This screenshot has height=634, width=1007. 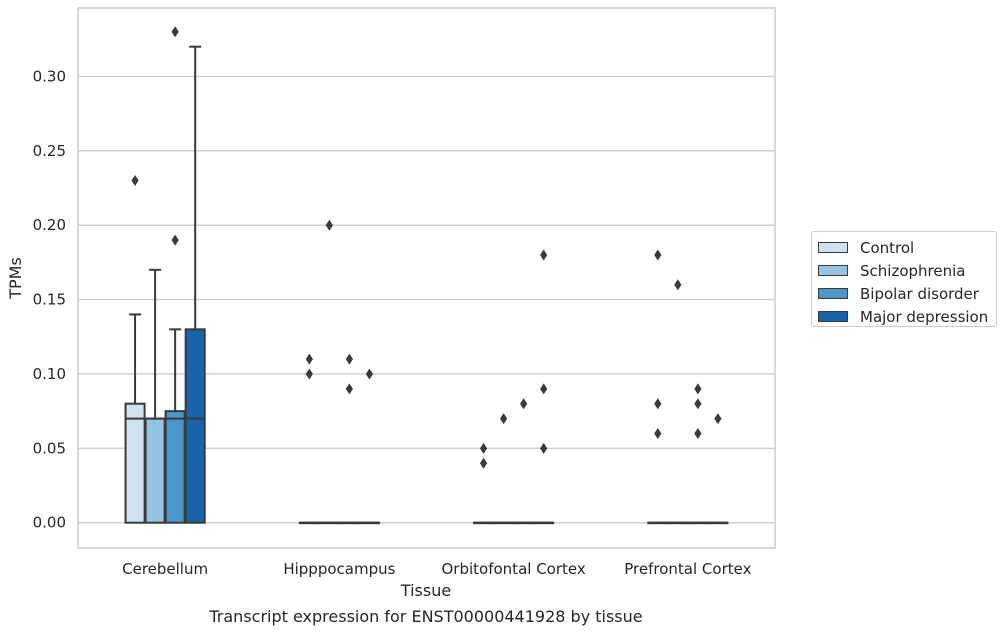 What do you see at coordinates (514, 569) in the screenshot?
I see `x-tick-label: Orbitofontal Cortex` at bounding box center [514, 569].